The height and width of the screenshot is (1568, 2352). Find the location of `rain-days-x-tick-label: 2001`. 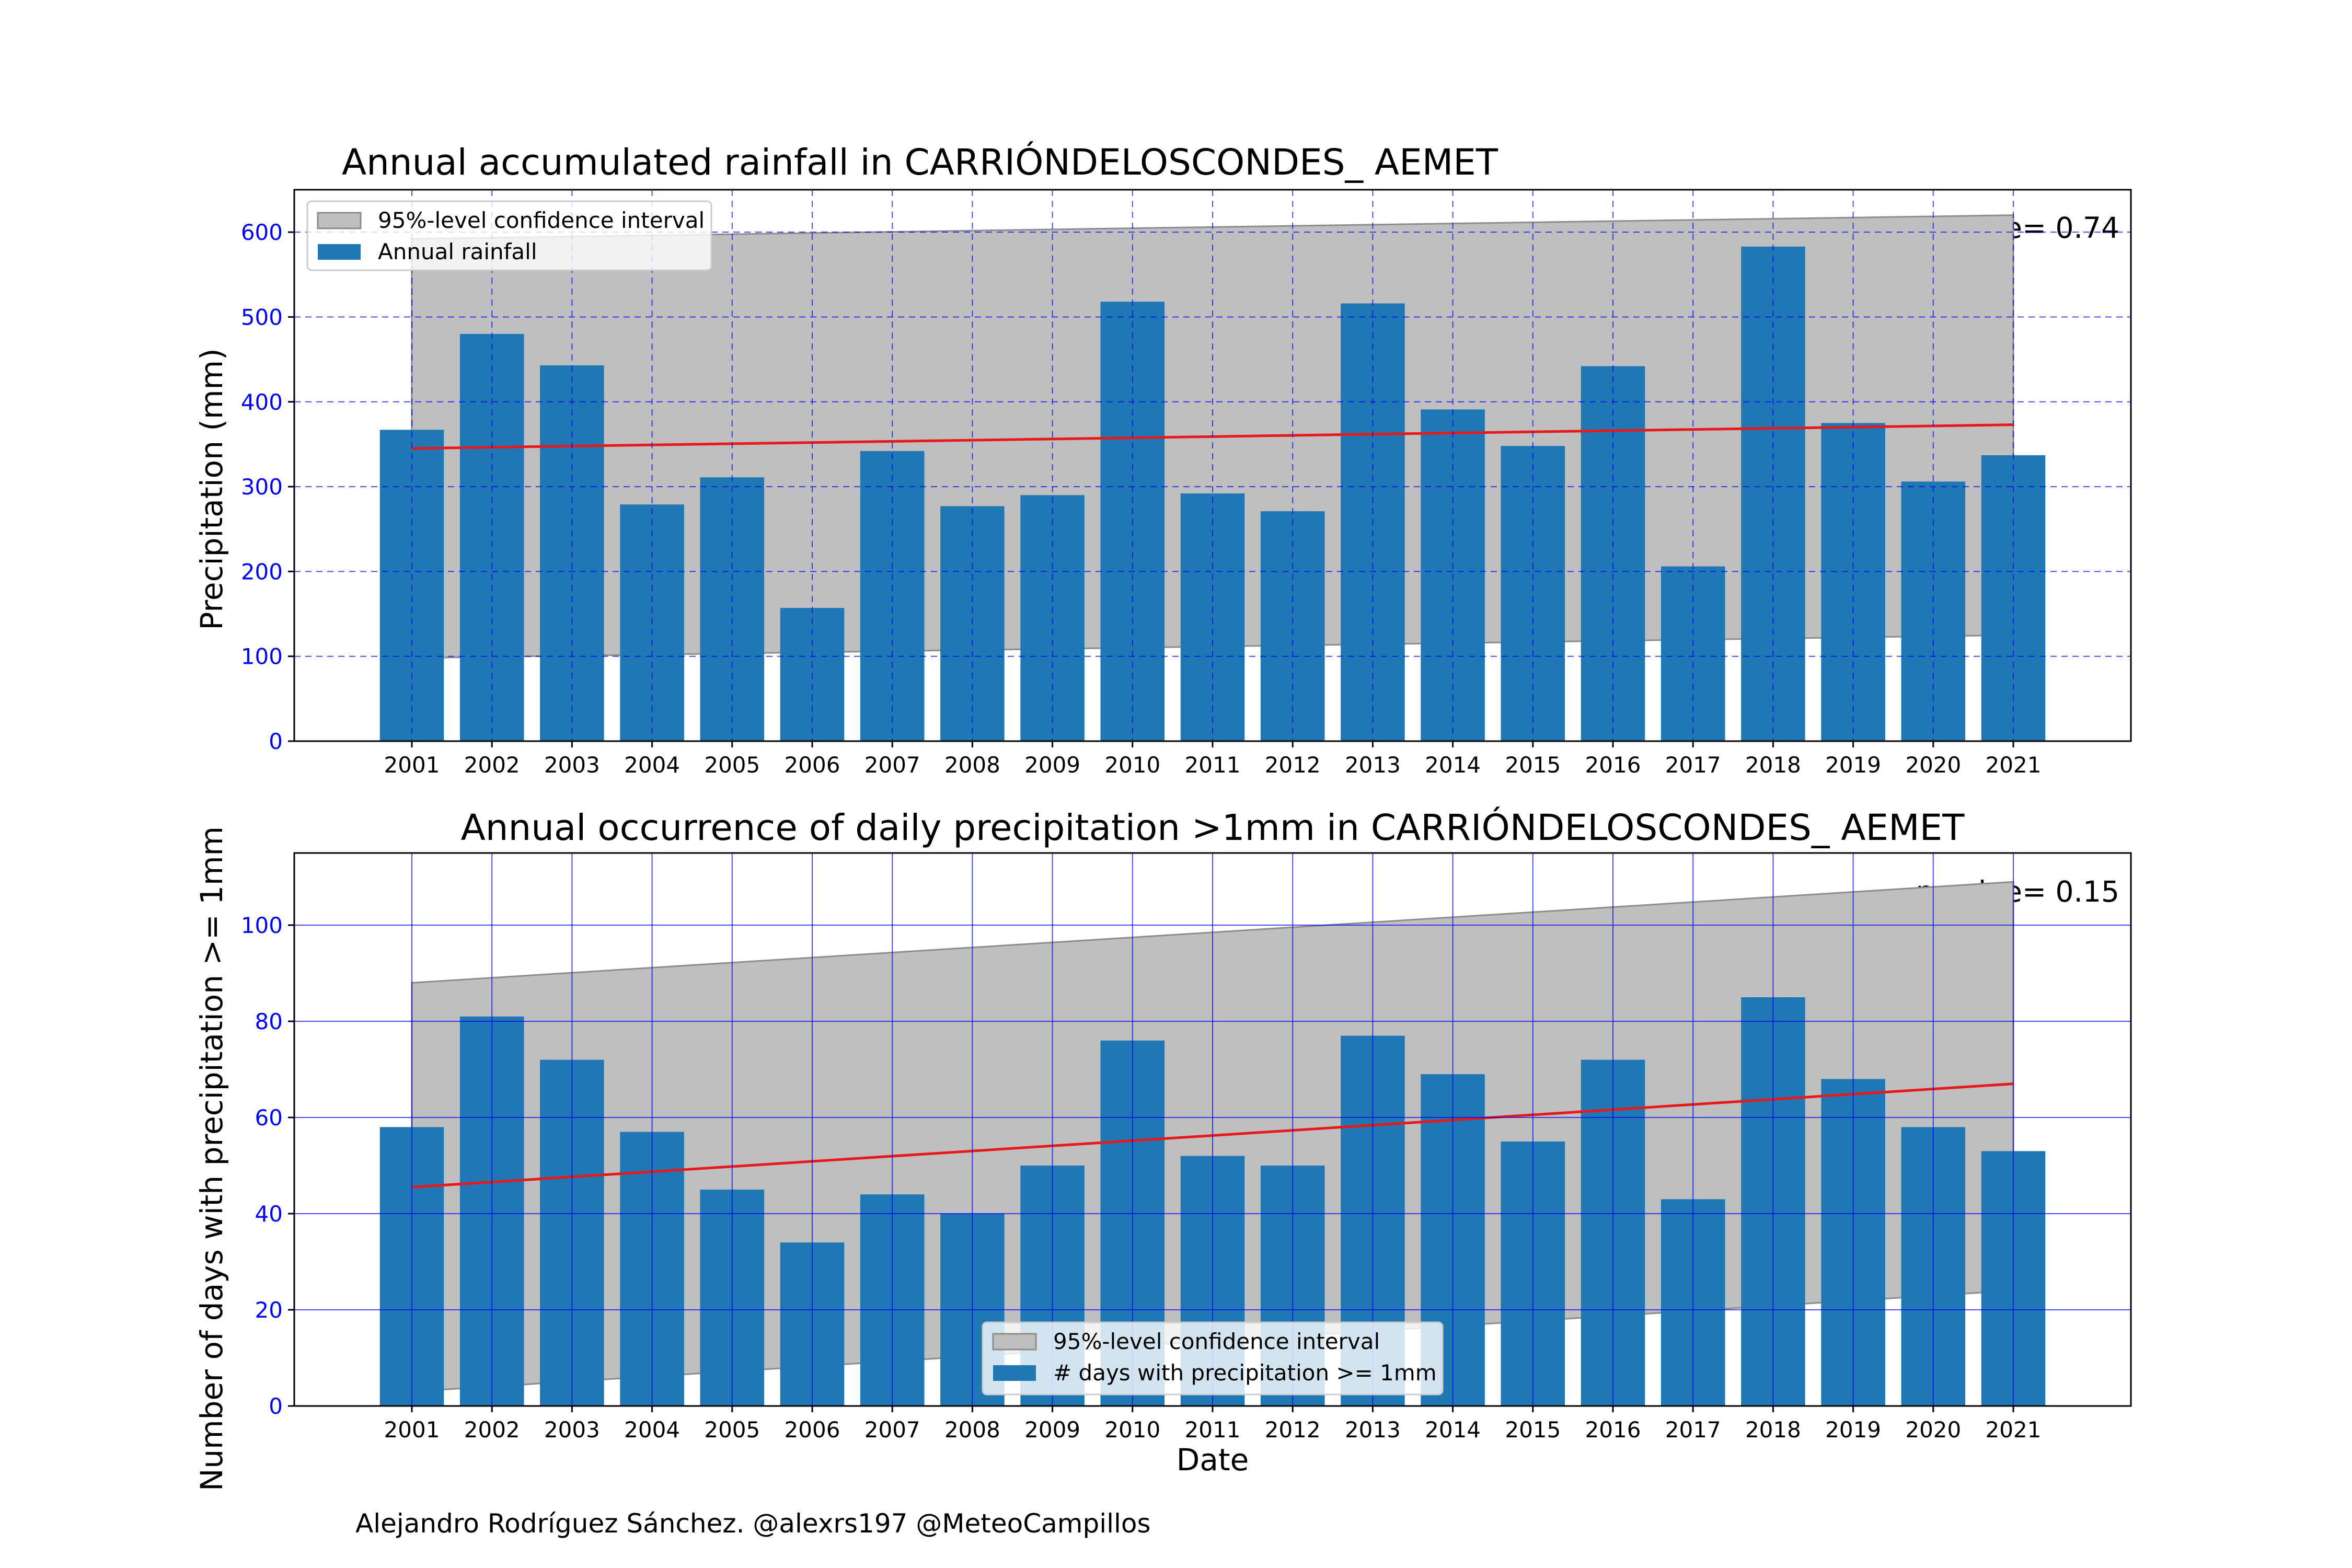

rain-days-x-tick-label: 2001 is located at coordinates (412, 1430).